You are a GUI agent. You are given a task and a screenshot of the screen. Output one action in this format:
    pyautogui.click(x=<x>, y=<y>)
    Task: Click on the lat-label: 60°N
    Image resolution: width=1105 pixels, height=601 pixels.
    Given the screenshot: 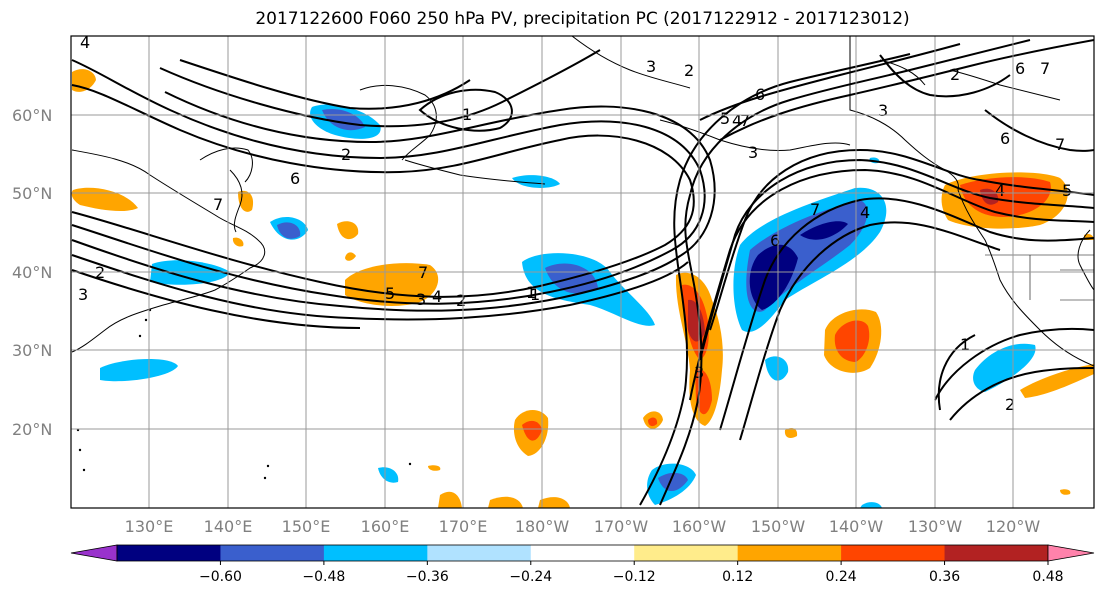 What is the action you would take?
    pyautogui.click(x=32, y=115)
    